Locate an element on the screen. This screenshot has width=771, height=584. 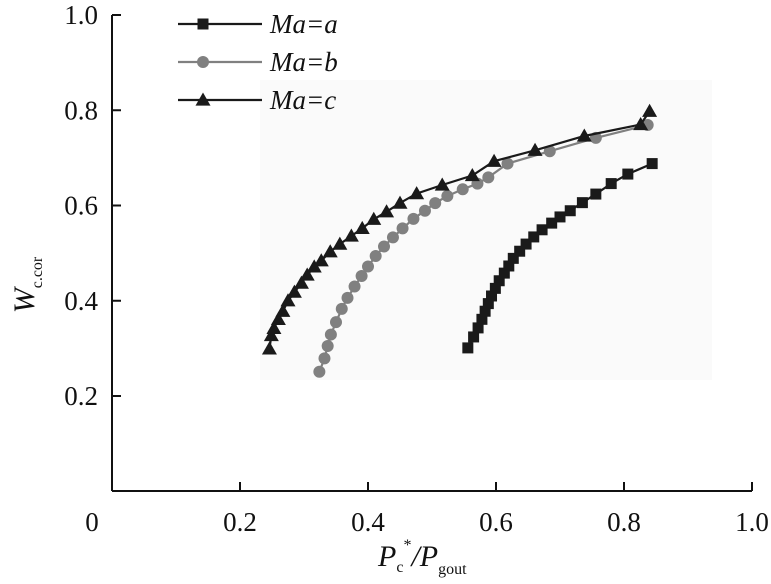
x-axis-label: Pc*/Pgout is located at coordinates (422, 557).